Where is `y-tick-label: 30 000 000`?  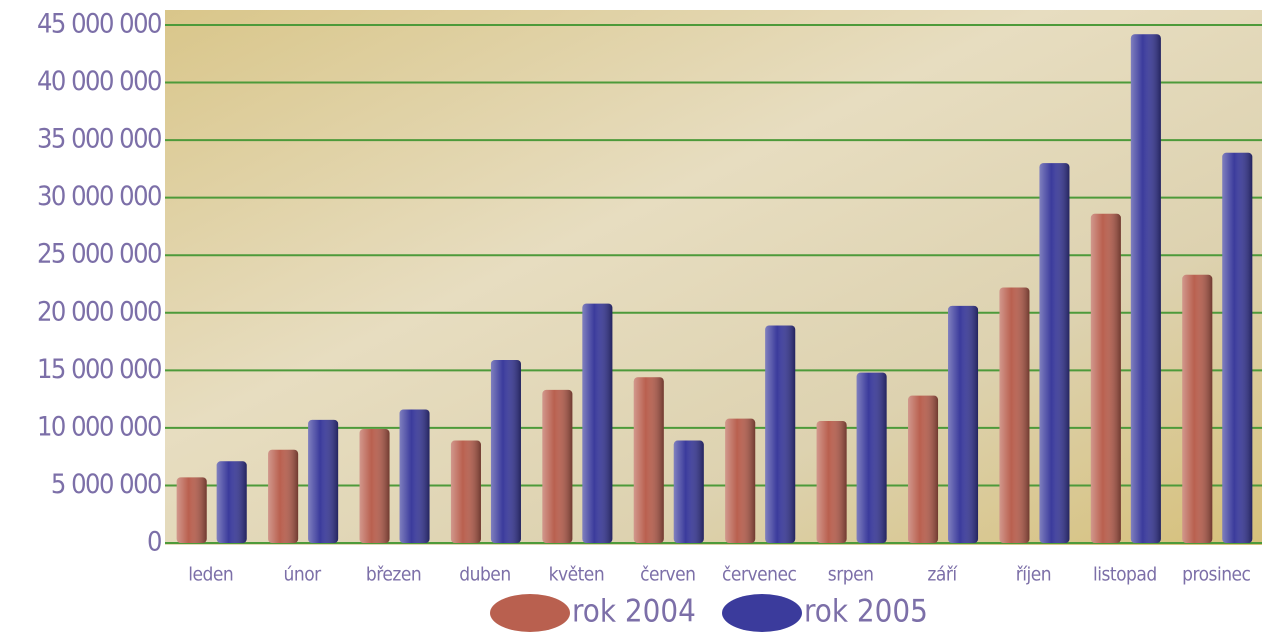
y-tick-label: 30 000 000 is located at coordinates (99, 196).